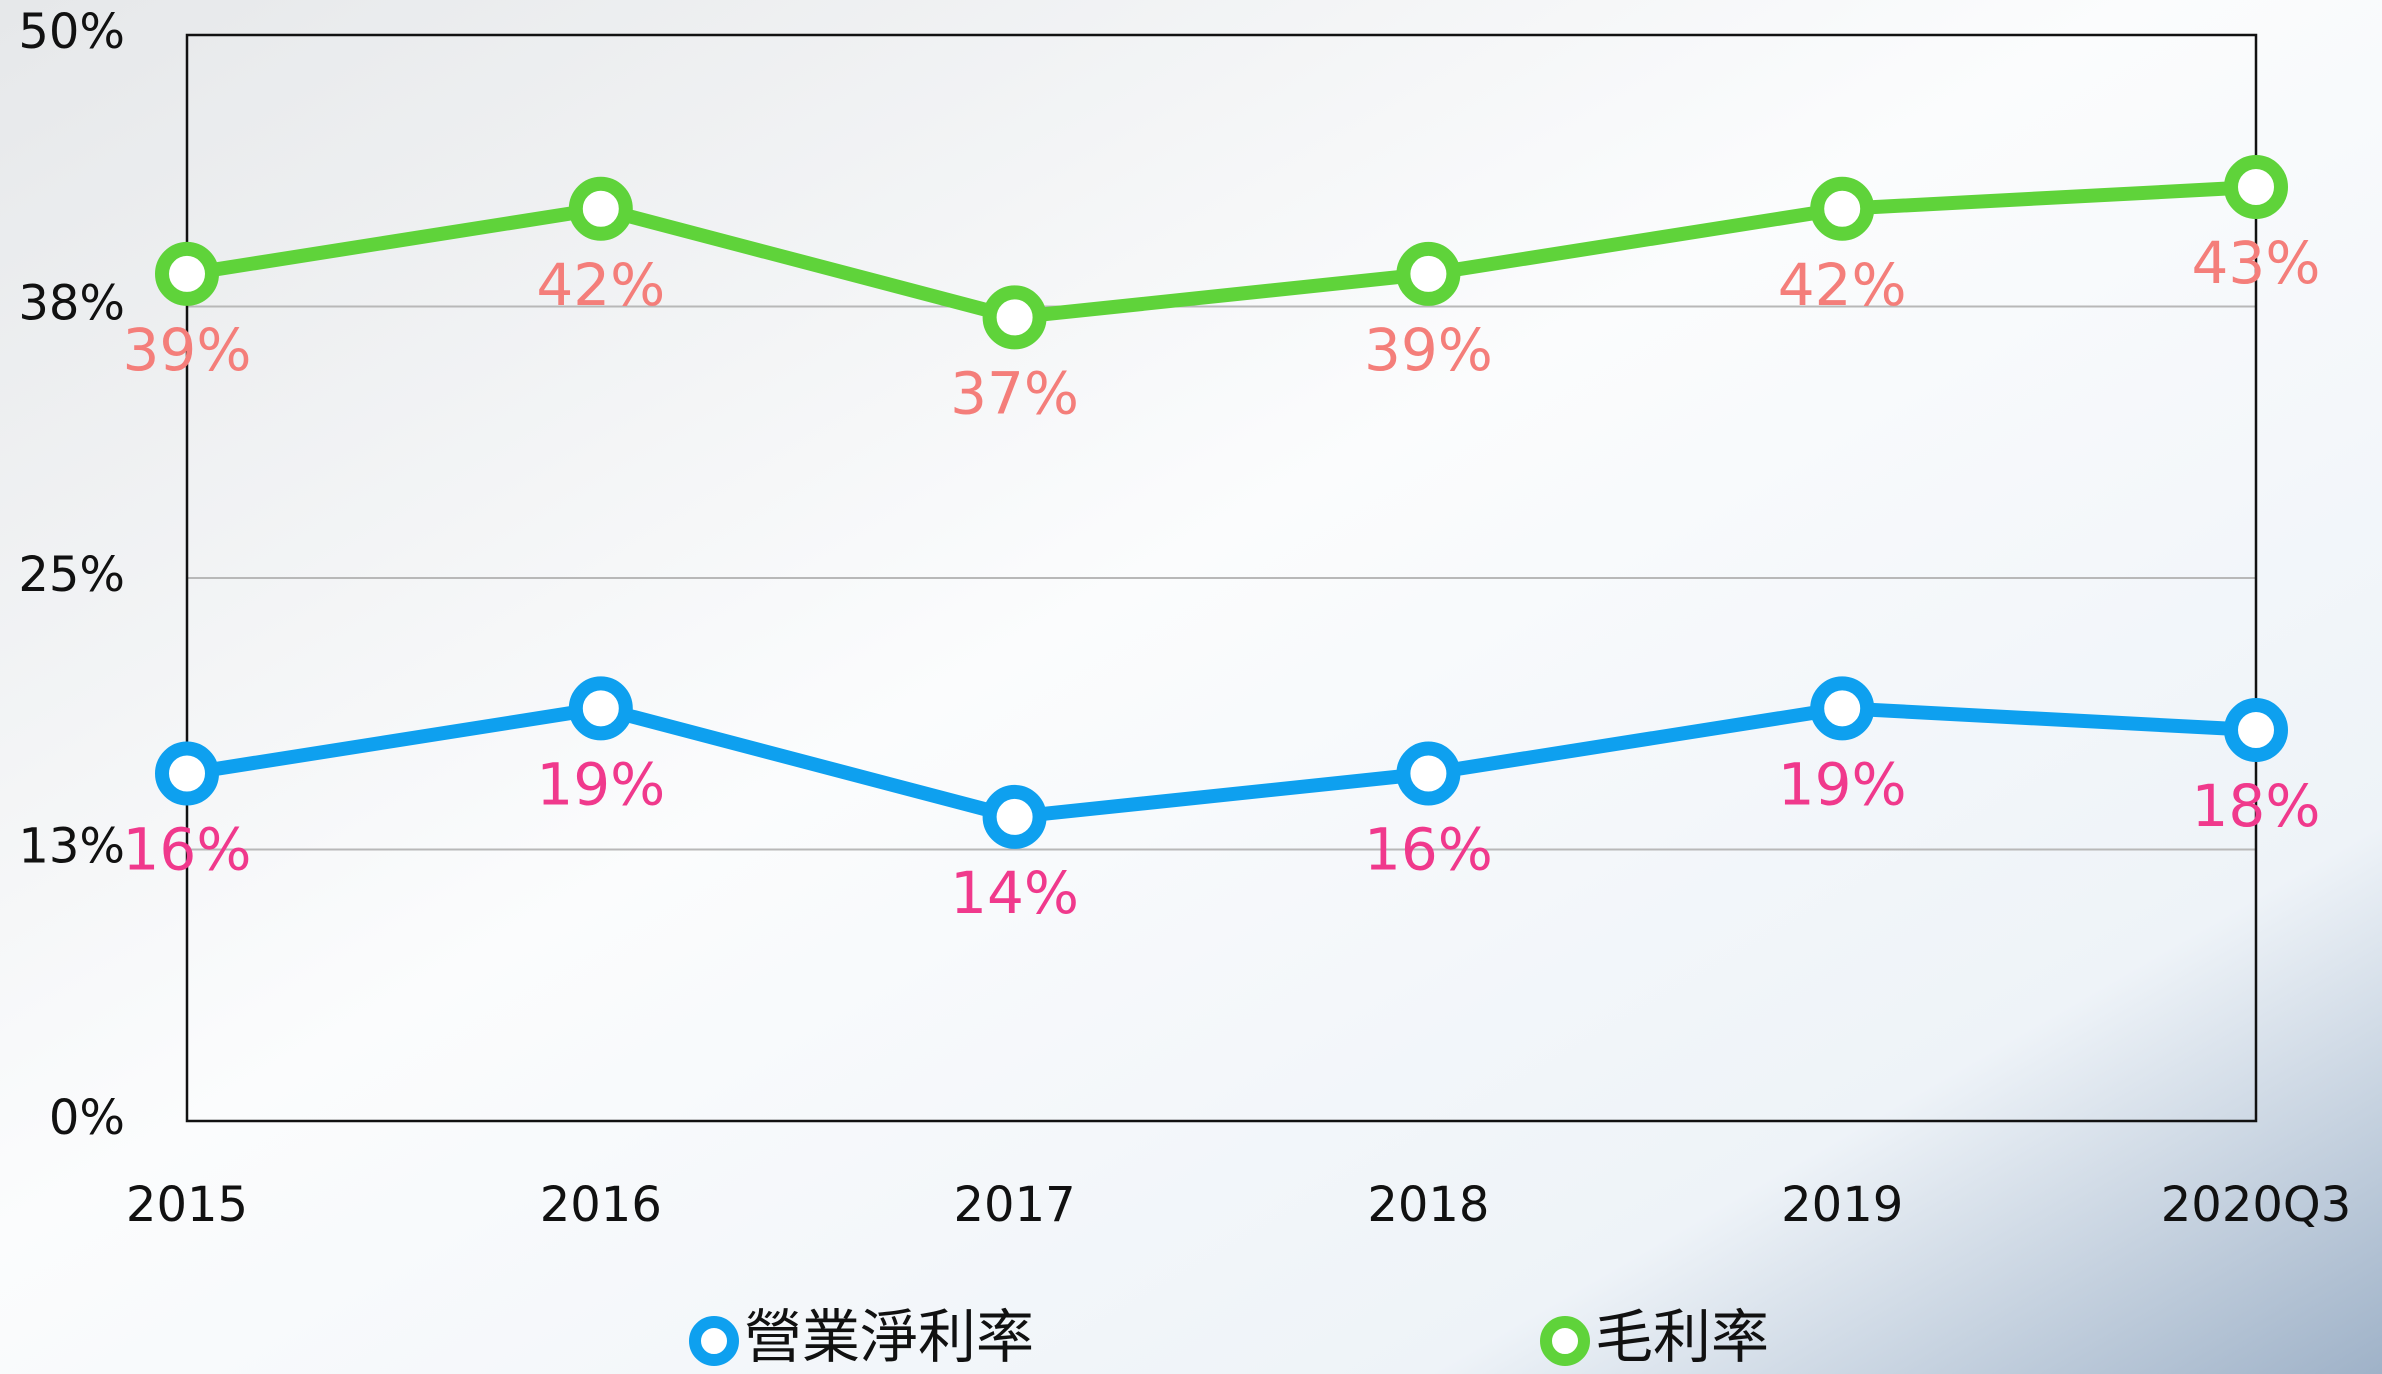 The image size is (2382, 1374). What do you see at coordinates (2256, 1205) in the screenshot?
I see `x-tick-label: 2020Q3` at bounding box center [2256, 1205].